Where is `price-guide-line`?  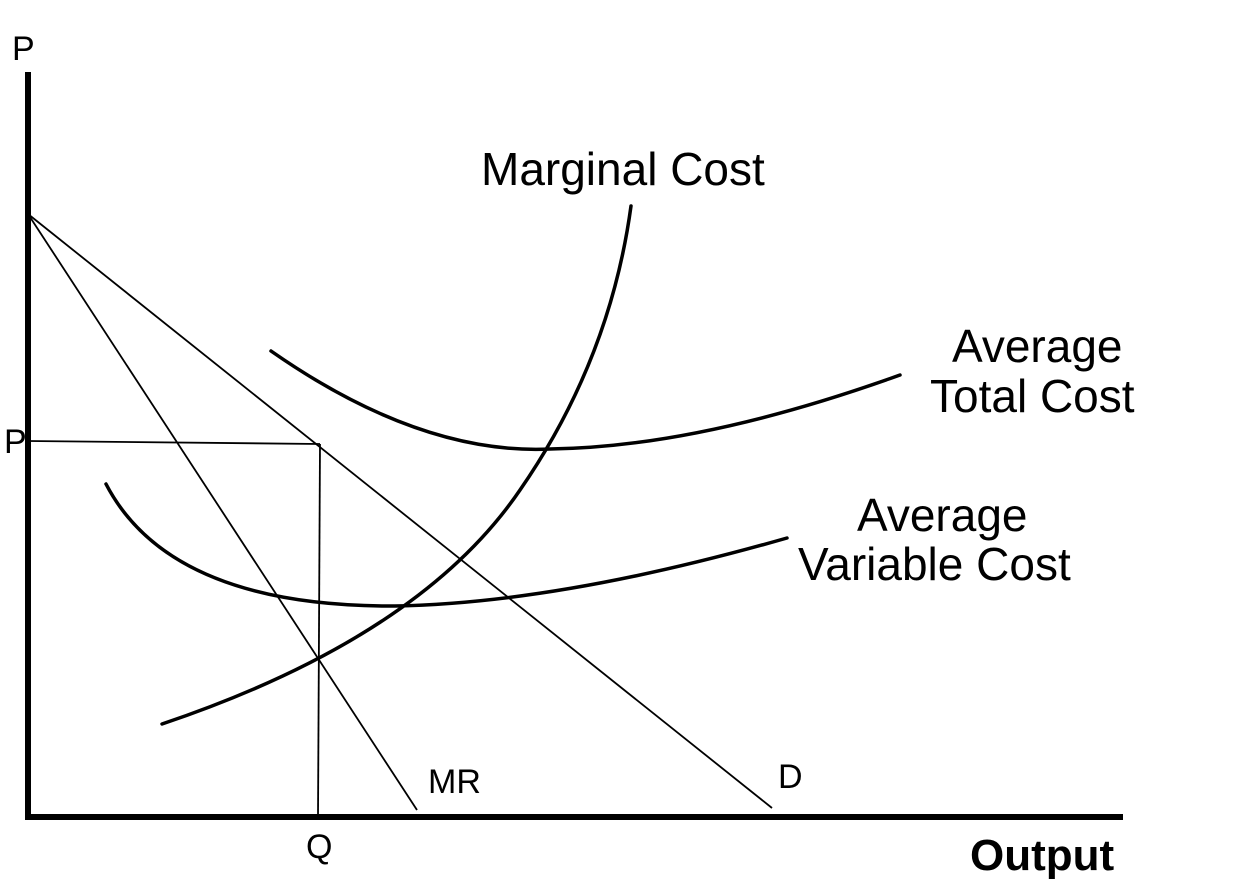 price-guide-line is located at coordinates (174, 442).